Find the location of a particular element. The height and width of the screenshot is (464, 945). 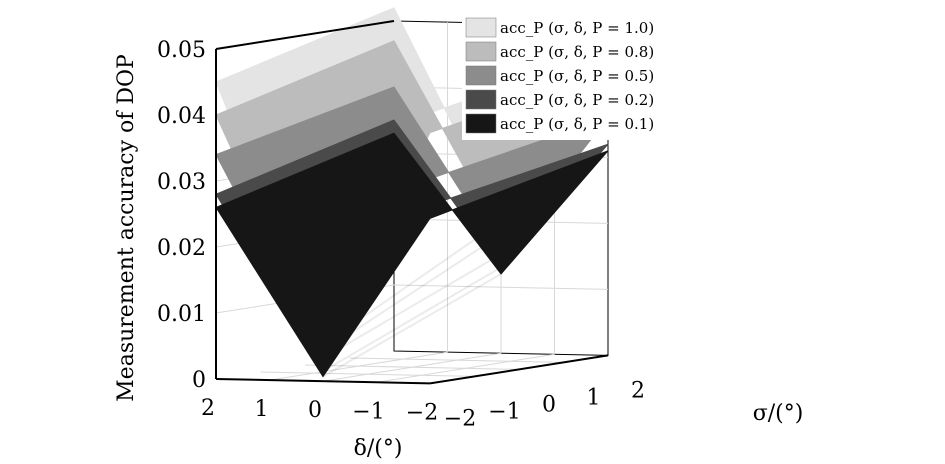

y-tick-label: 0.05 is located at coordinates (181, 50).